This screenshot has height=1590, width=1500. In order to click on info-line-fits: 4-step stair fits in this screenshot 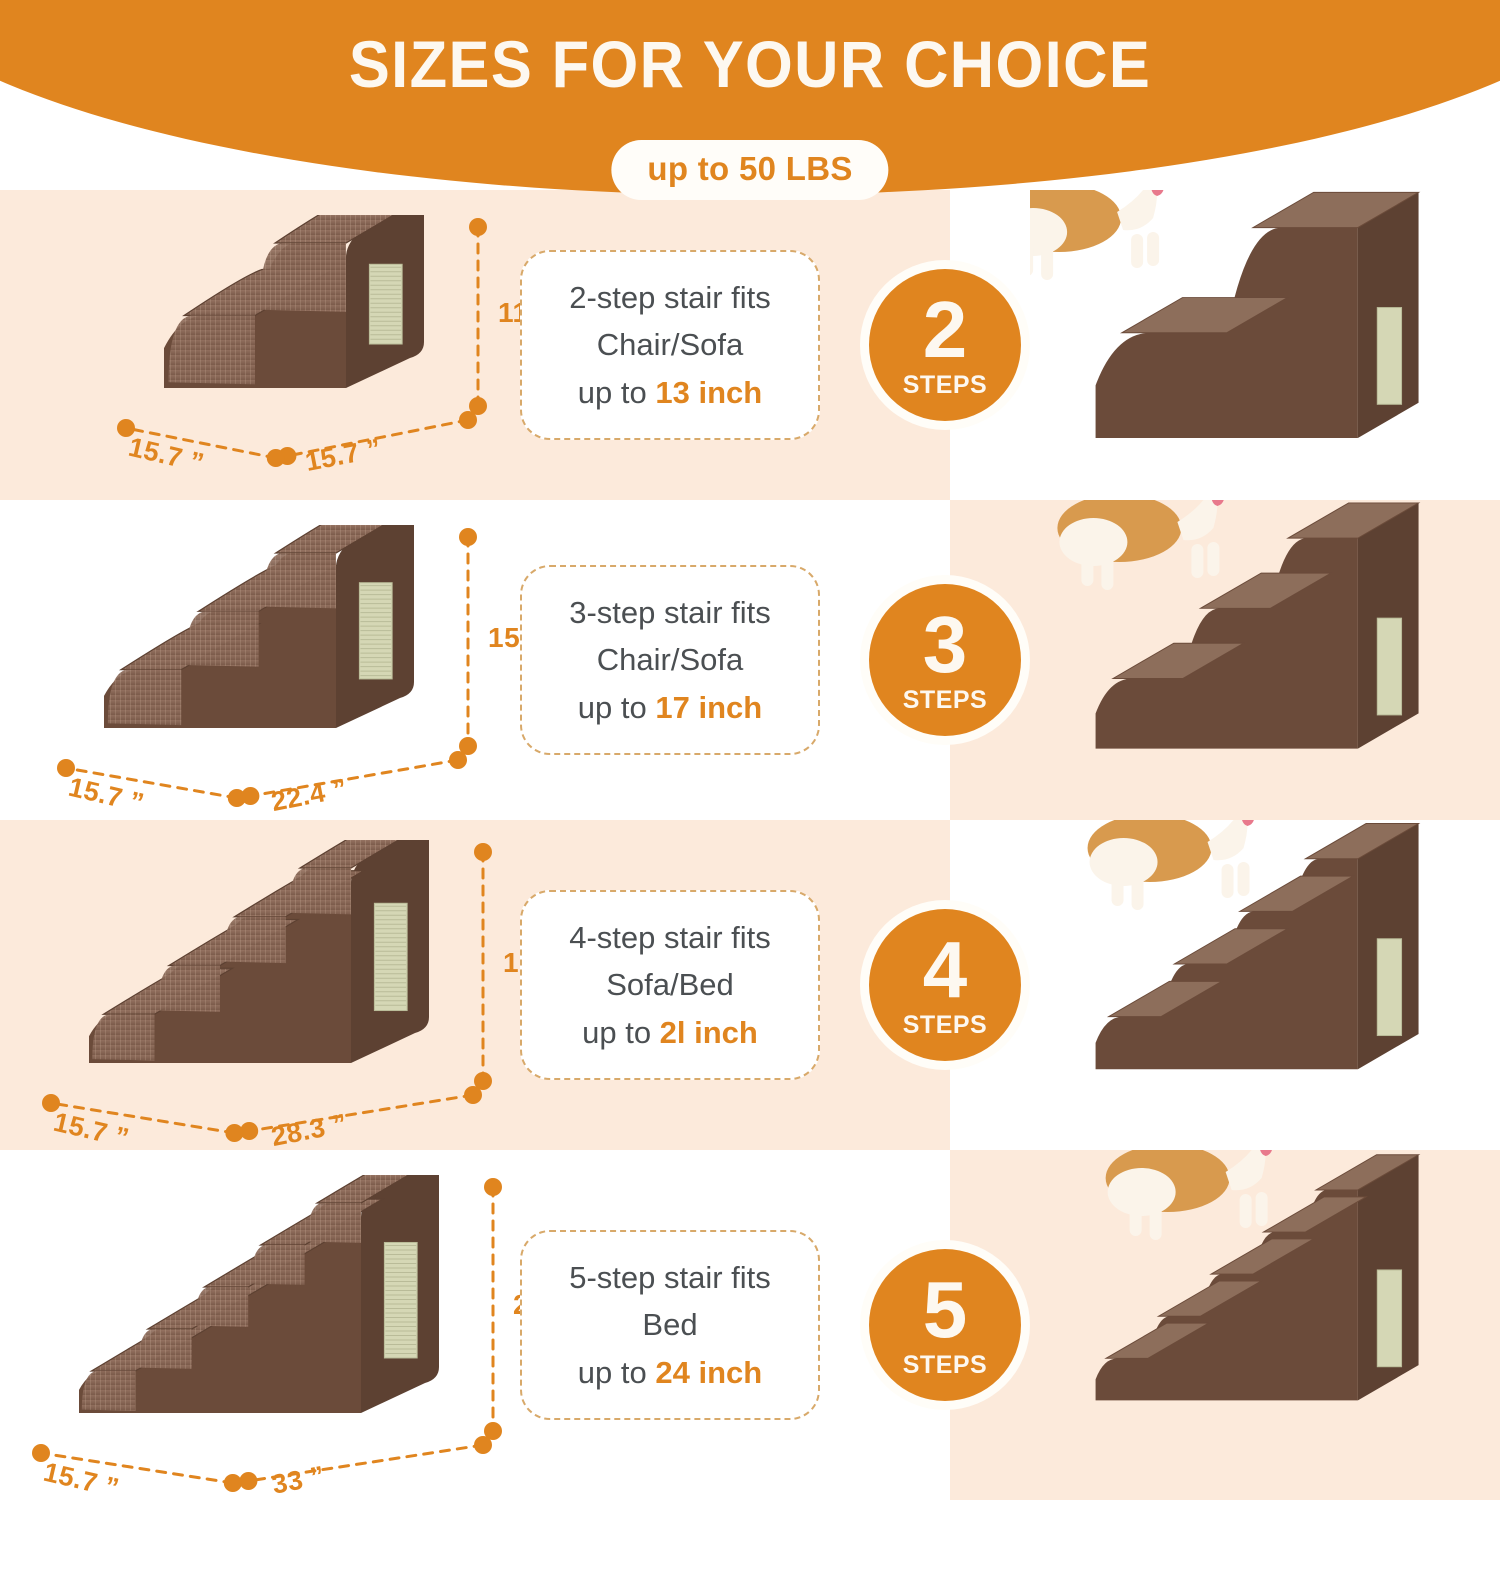, I will do `click(670, 938)`.